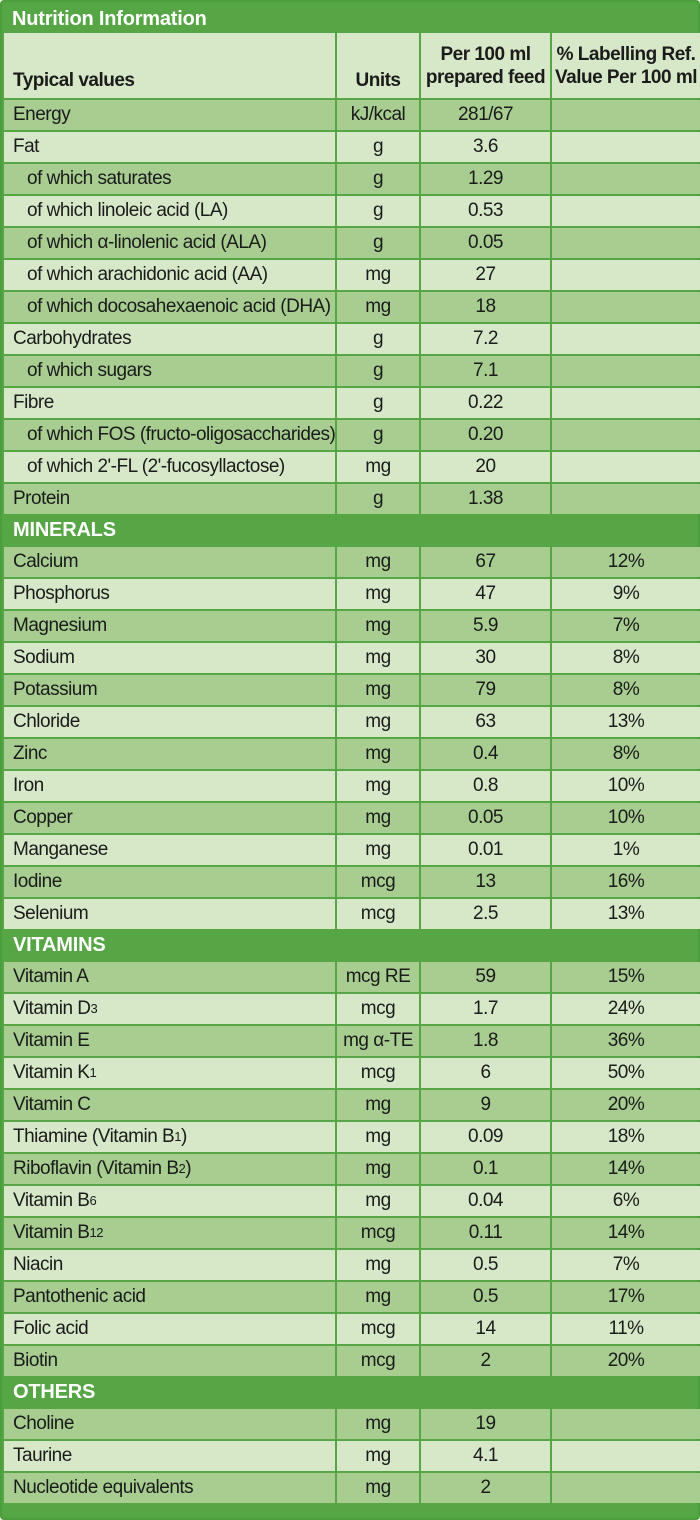  What do you see at coordinates (485, 435) in the screenshot?
I see `nutrient-value: 0.20` at bounding box center [485, 435].